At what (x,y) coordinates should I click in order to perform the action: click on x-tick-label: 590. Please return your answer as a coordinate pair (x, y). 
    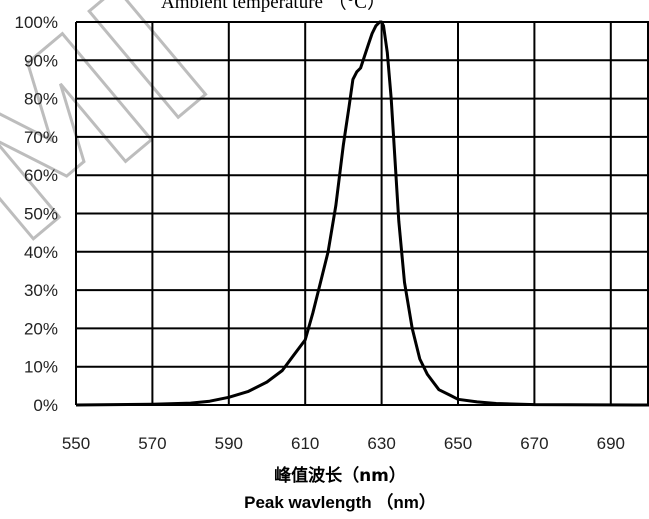
    Looking at the image, I should click on (229, 443).